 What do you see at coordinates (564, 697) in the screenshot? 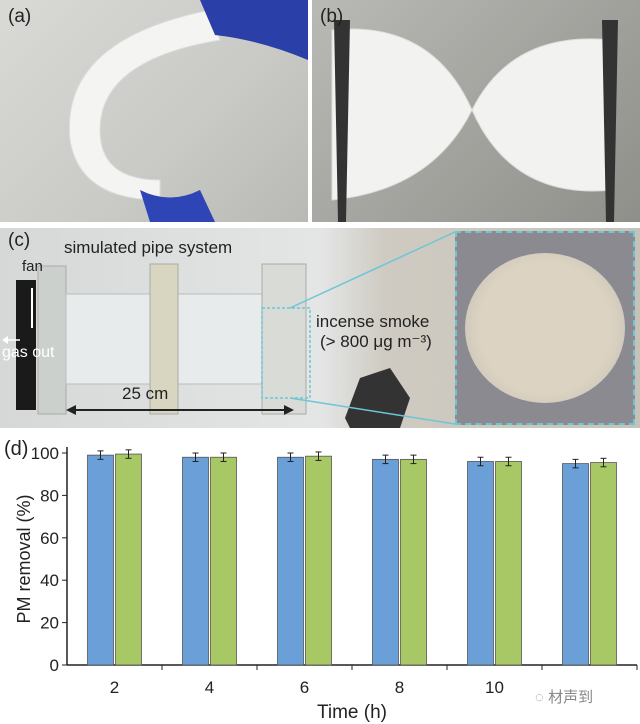
I see `watermark: ◌ 材声到` at bounding box center [564, 697].